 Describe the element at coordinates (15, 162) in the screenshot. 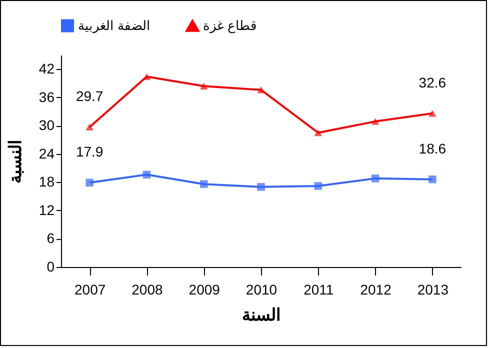

I see `y-axis-title: النسبة` at that location.